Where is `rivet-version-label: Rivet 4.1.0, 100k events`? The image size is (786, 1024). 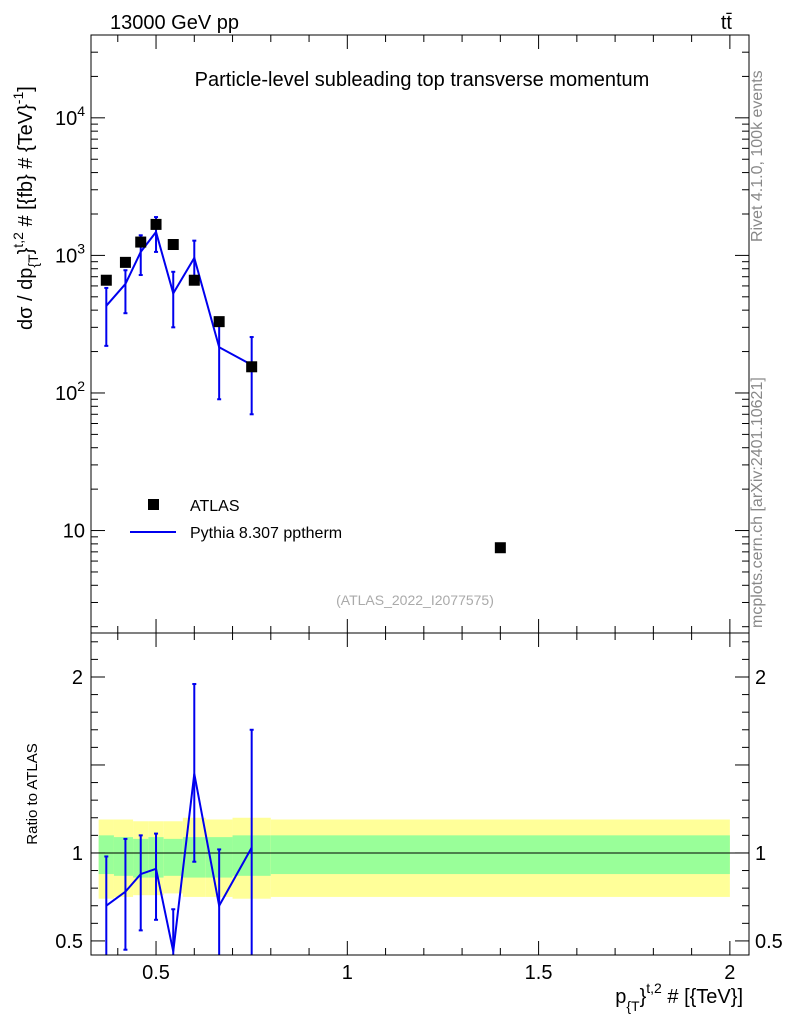
rivet-version-label: Rivet 4.1.0, 100k events is located at coordinates (757, 156).